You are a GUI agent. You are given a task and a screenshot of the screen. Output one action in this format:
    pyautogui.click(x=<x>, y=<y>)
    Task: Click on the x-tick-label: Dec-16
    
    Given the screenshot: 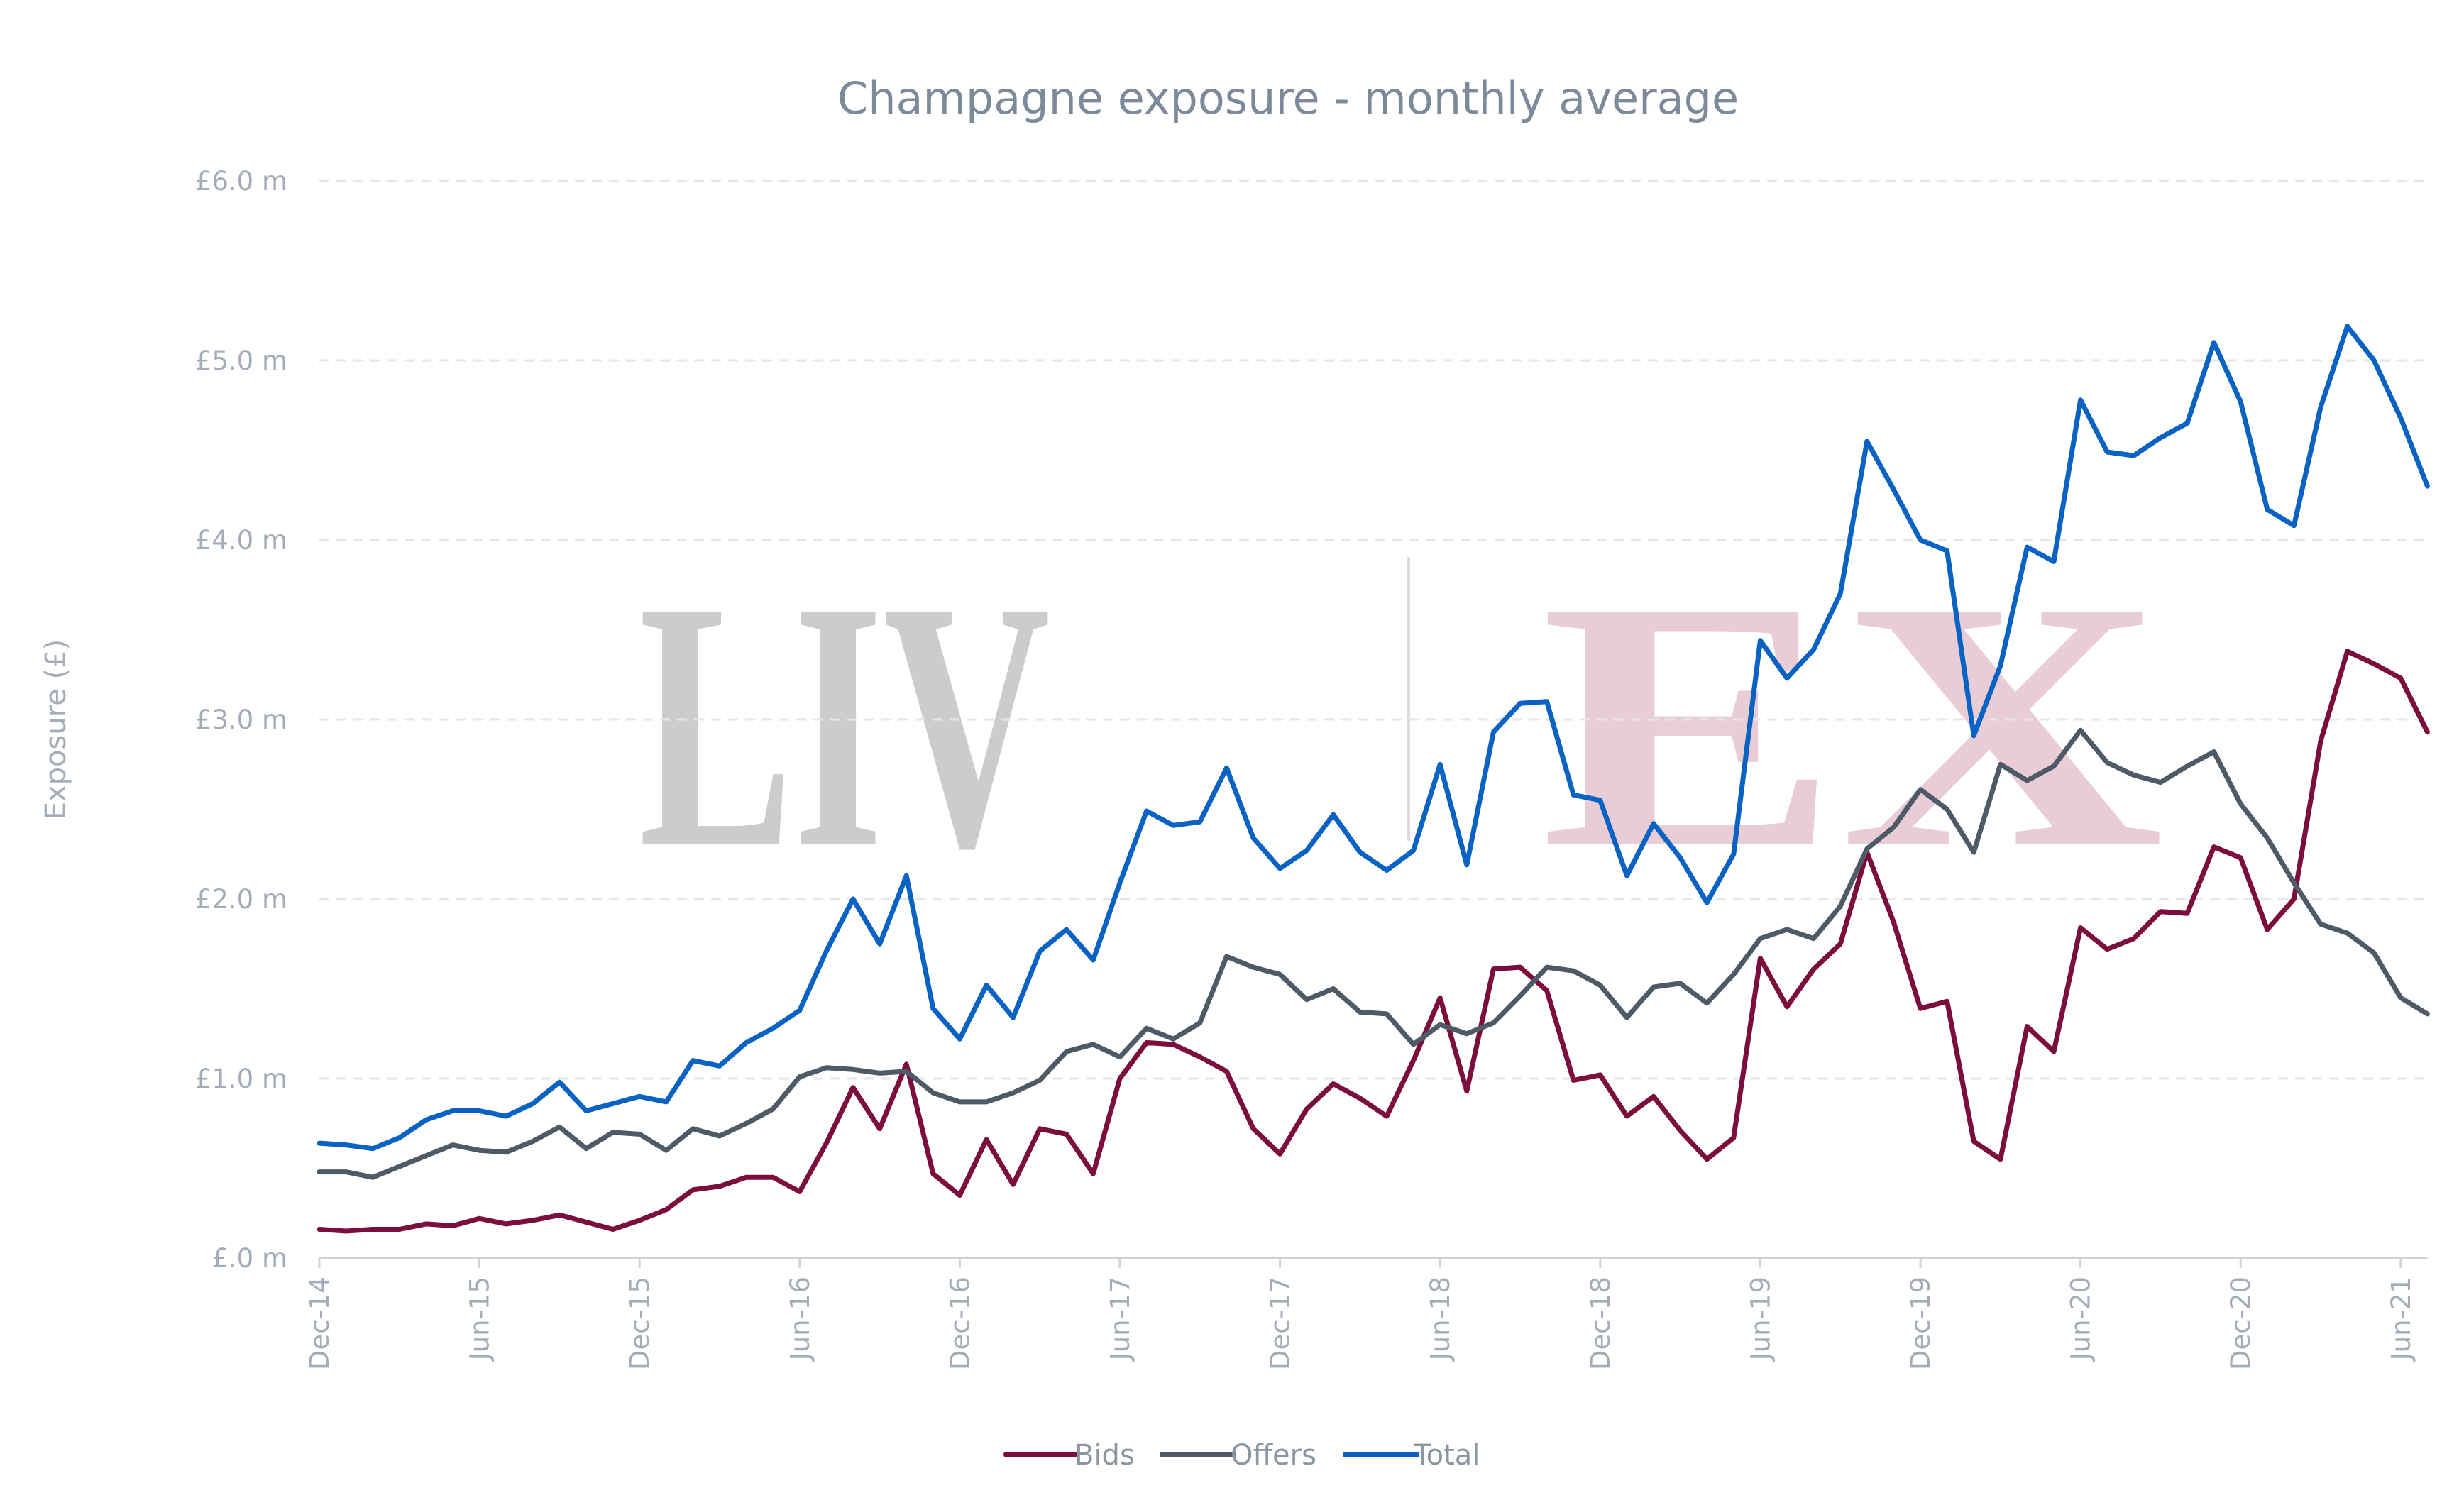 What is the action you would take?
    pyautogui.click(x=960, y=1323)
    